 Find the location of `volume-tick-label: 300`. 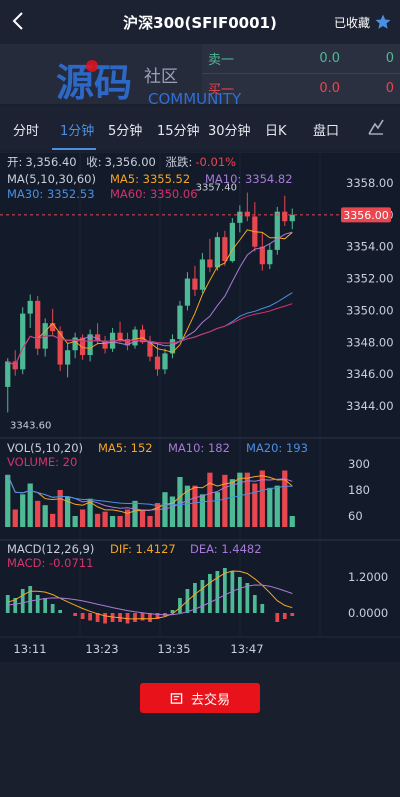

volume-tick-label: 300 is located at coordinates (359, 464).